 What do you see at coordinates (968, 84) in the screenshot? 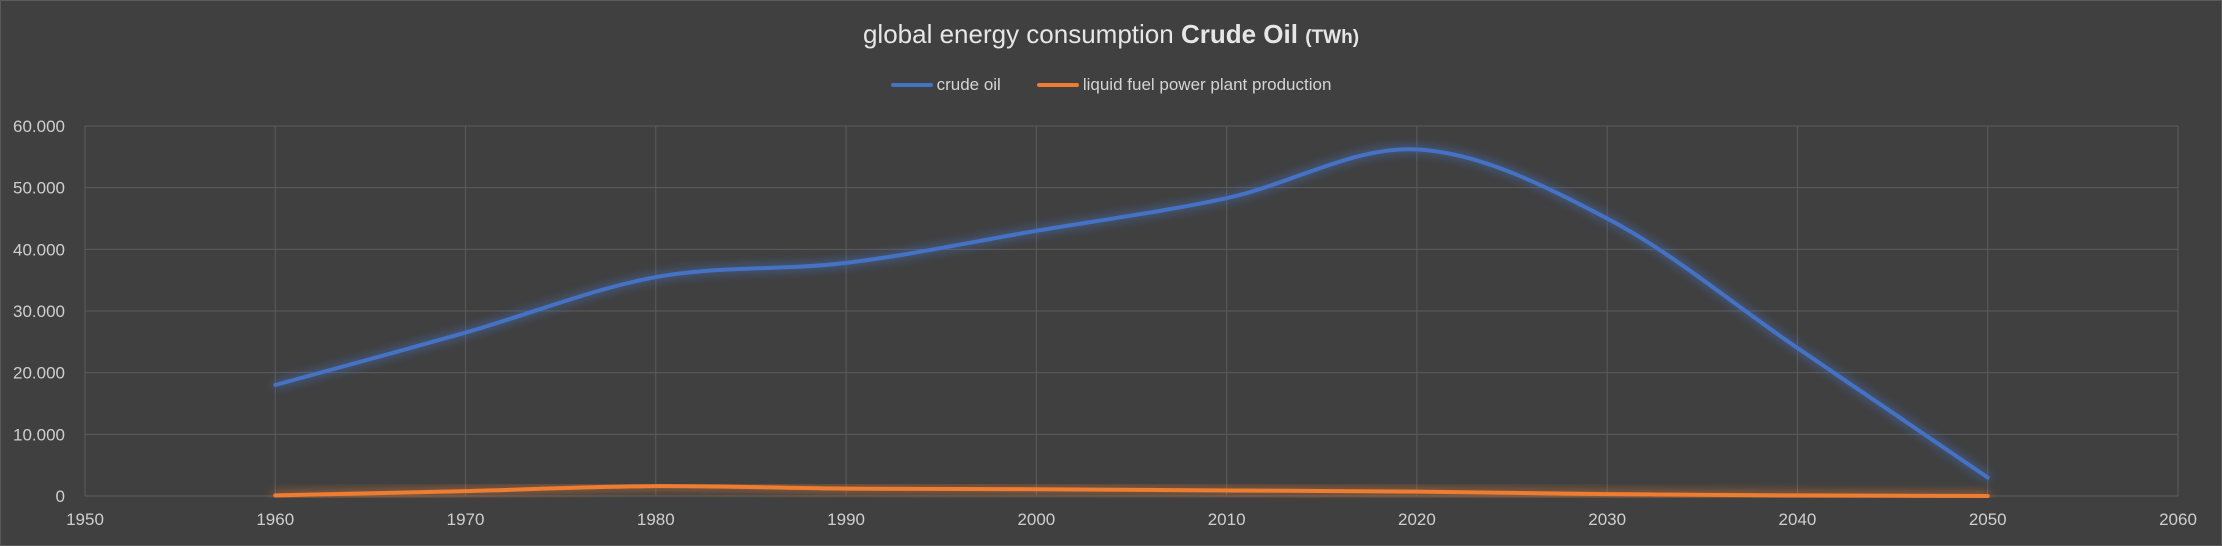
I see `legend-label-crude-oil: crude oil` at bounding box center [968, 84].